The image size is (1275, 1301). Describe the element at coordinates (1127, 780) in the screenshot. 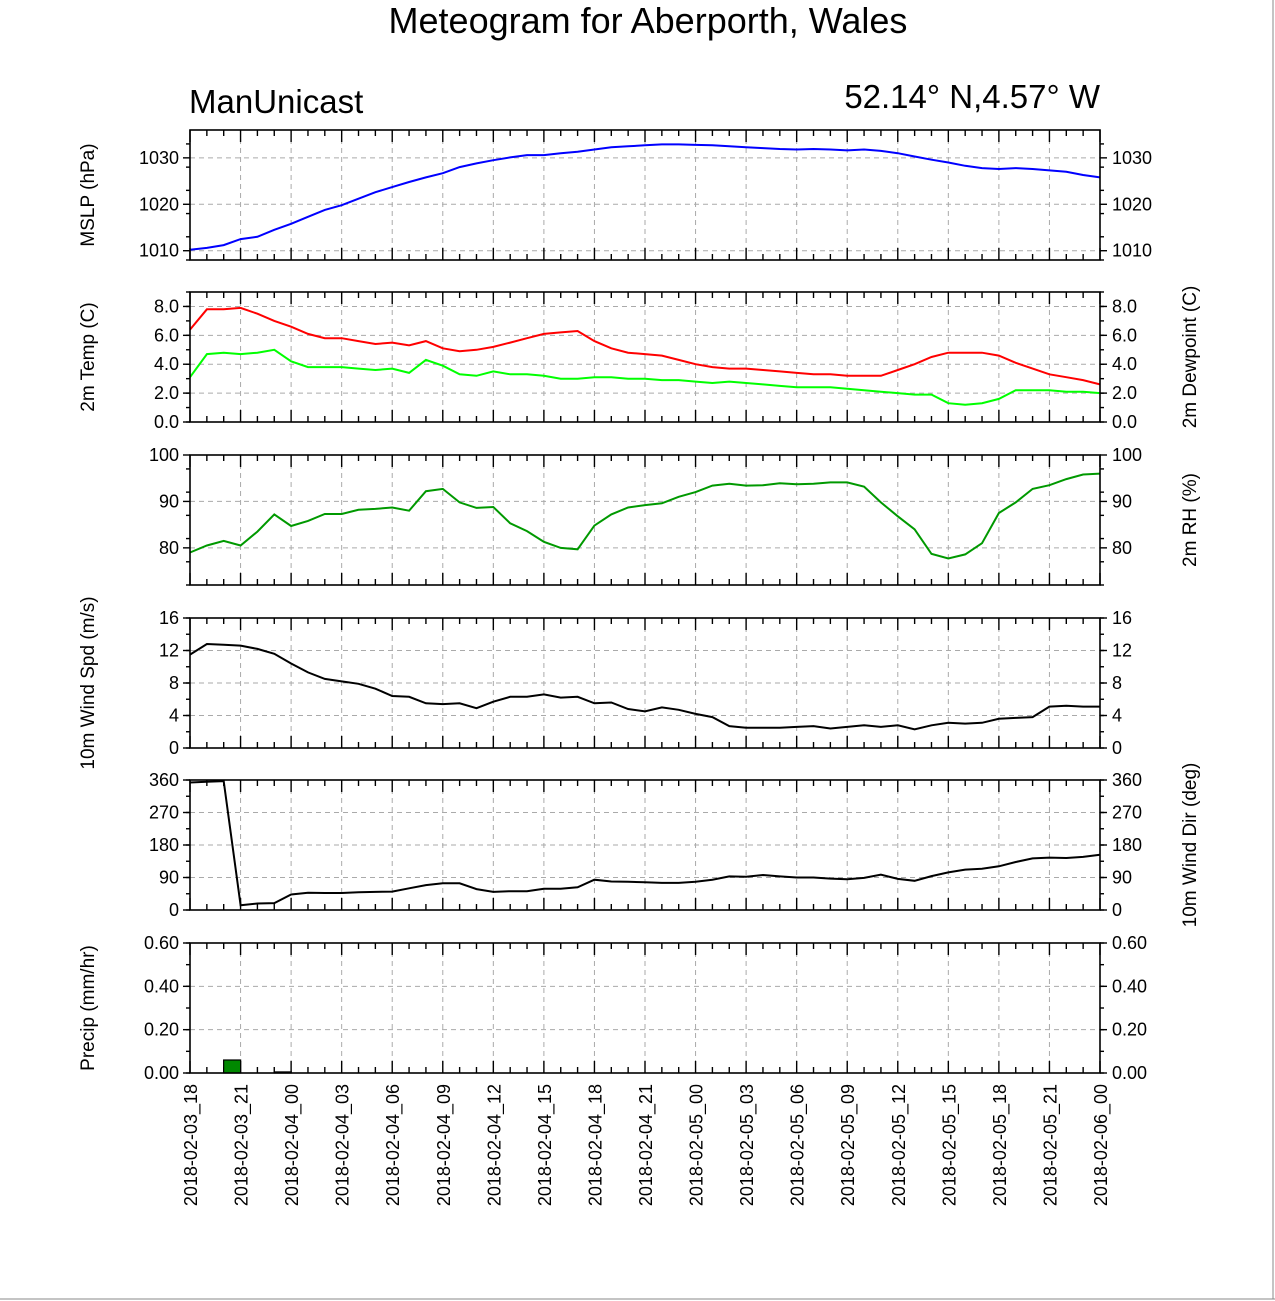

I see `y-tick-label-right: 360` at that location.